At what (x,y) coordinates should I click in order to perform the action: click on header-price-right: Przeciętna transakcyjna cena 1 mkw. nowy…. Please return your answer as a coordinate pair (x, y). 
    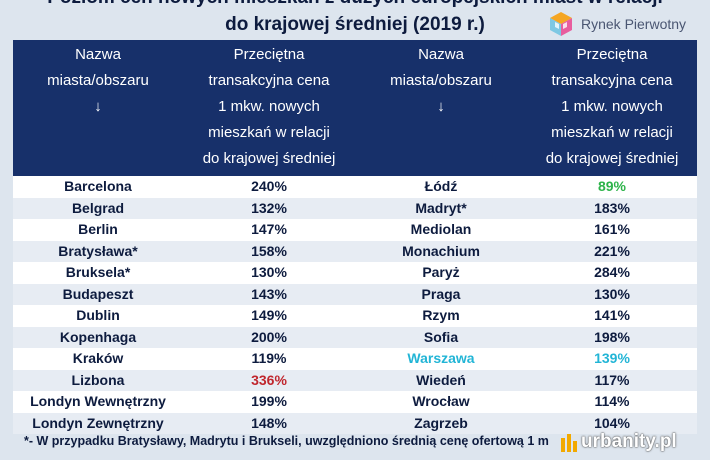
    Looking at the image, I should click on (612, 106).